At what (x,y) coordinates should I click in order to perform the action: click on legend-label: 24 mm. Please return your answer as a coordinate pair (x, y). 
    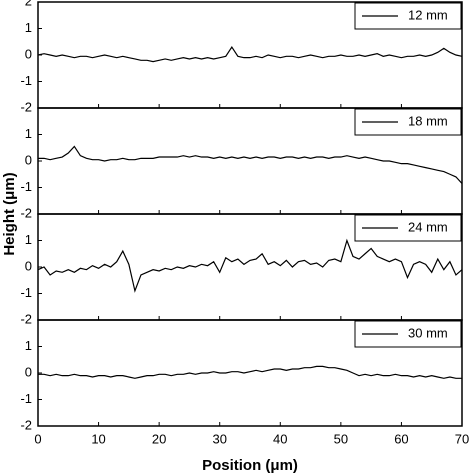
    Looking at the image, I should click on (428, 226).